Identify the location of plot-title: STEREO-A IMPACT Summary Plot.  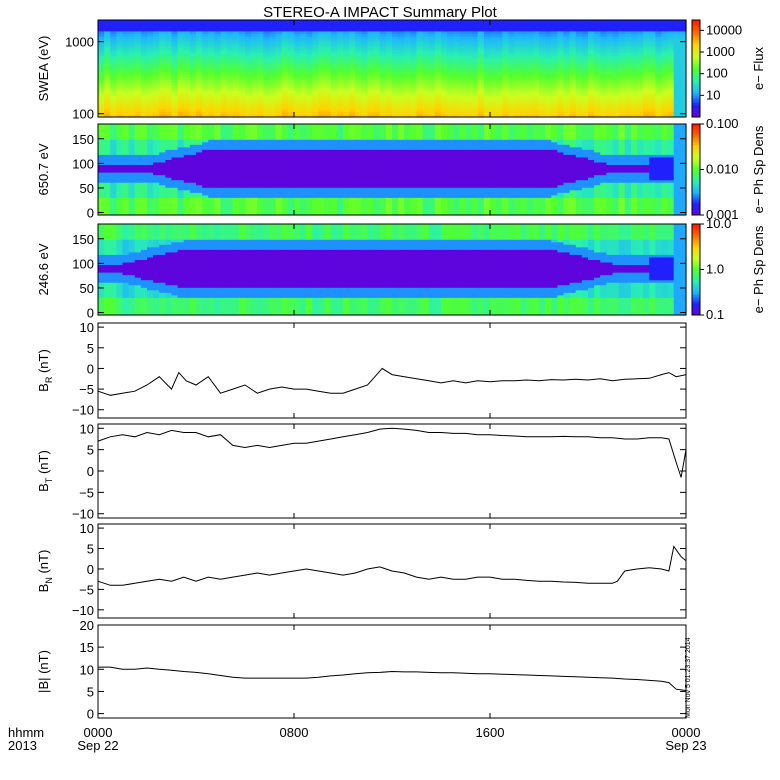
(380, 12).